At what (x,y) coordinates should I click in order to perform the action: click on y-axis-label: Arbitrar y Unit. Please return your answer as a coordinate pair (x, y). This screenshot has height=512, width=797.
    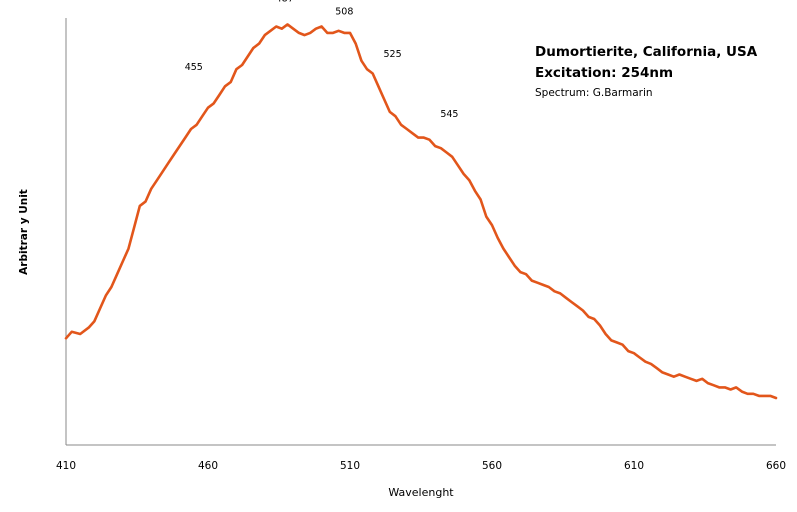
    Looking at the image, I should click on (24, 232).